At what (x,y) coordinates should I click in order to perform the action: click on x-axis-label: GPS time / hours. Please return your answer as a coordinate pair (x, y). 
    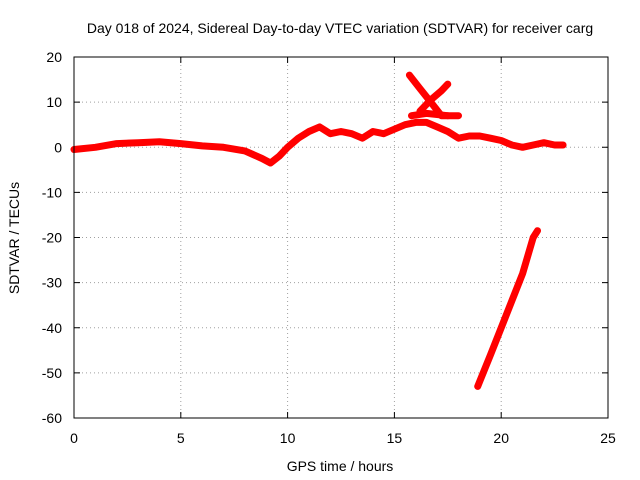
    Looking at the image, I should click on (340, 466).